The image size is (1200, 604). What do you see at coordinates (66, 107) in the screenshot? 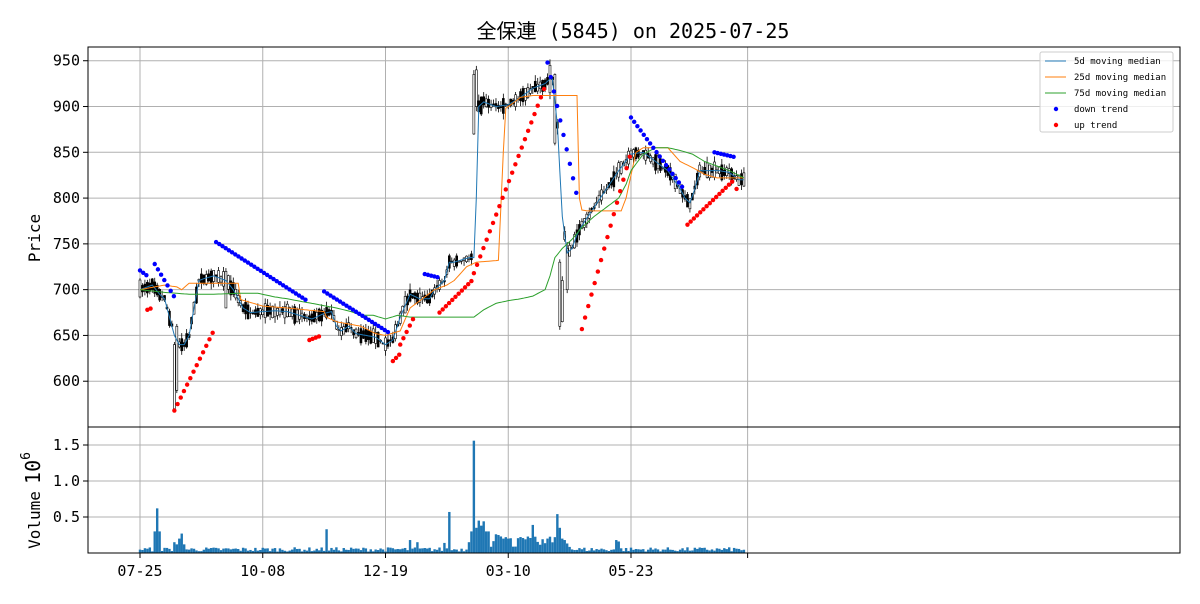
I see `price-tick-label: 900` at bounding box center [66, 107].